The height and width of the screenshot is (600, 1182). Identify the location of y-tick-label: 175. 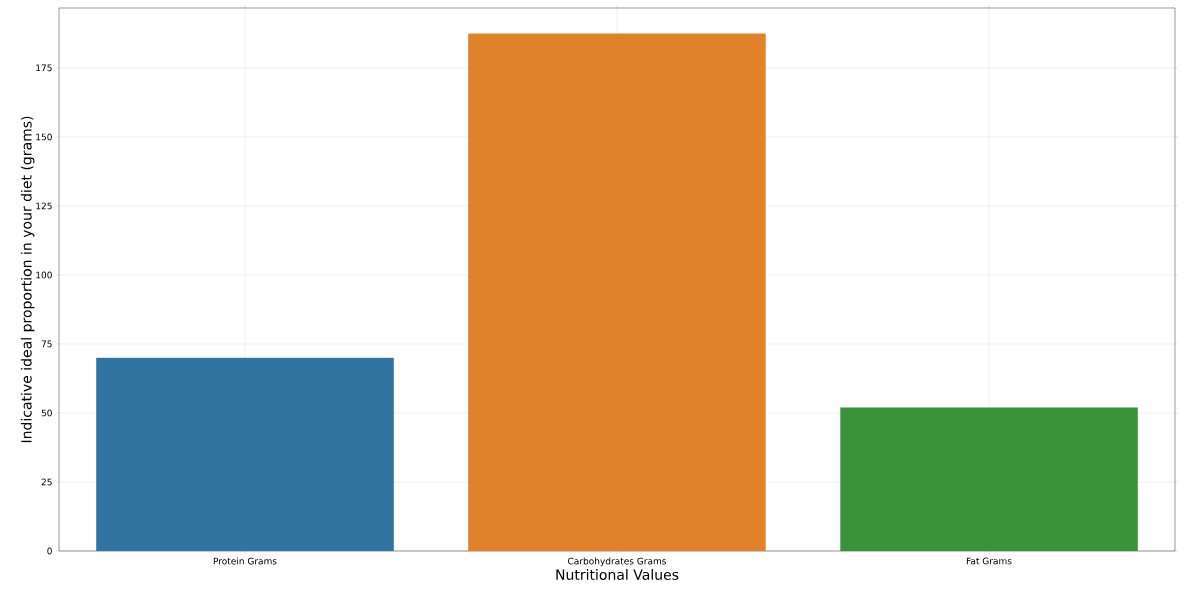
(44, 68).